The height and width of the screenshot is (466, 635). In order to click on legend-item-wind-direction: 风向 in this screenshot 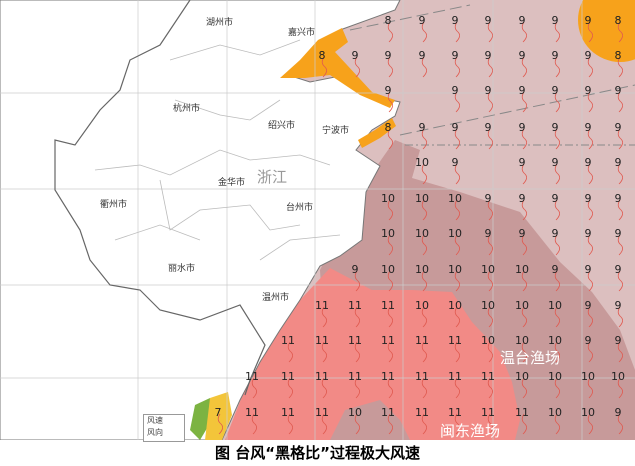, I will do `click(155, 432)`.